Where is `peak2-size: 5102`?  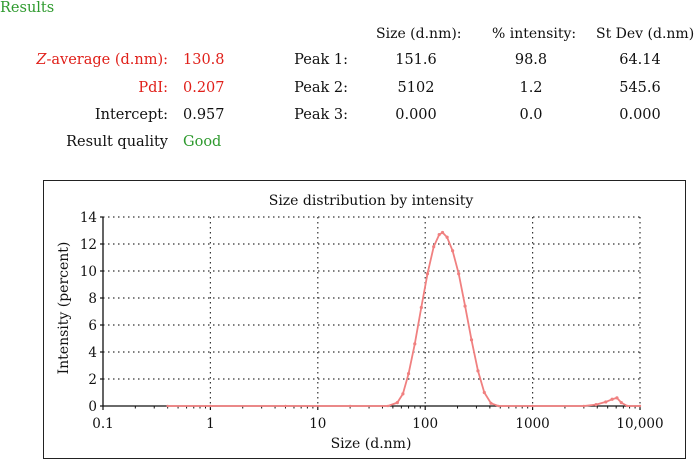
peak2-size: 5102 is located at coordinates (416, 88).